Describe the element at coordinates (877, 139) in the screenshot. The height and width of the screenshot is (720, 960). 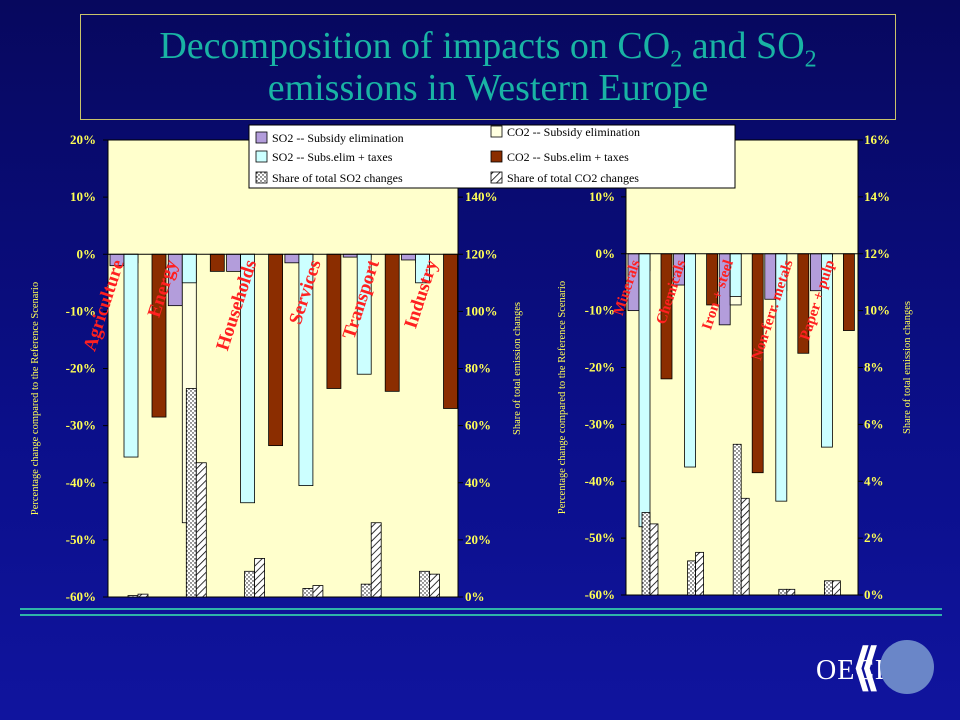
I see `y2-tick-label: 16%` at that location.